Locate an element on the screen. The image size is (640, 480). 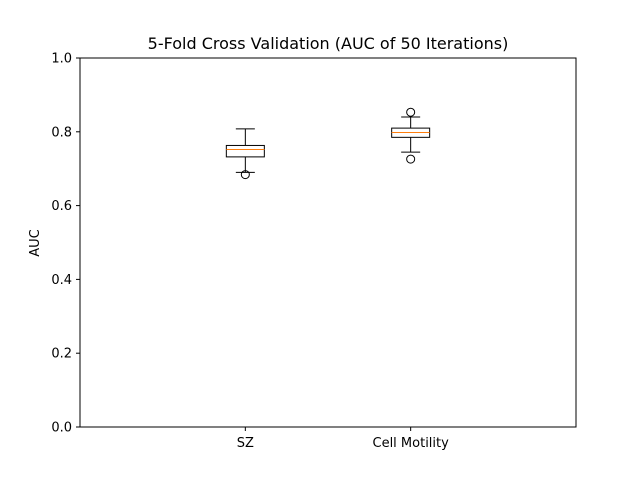
x-tick-label: SZ is located at coordinates (245, 443).